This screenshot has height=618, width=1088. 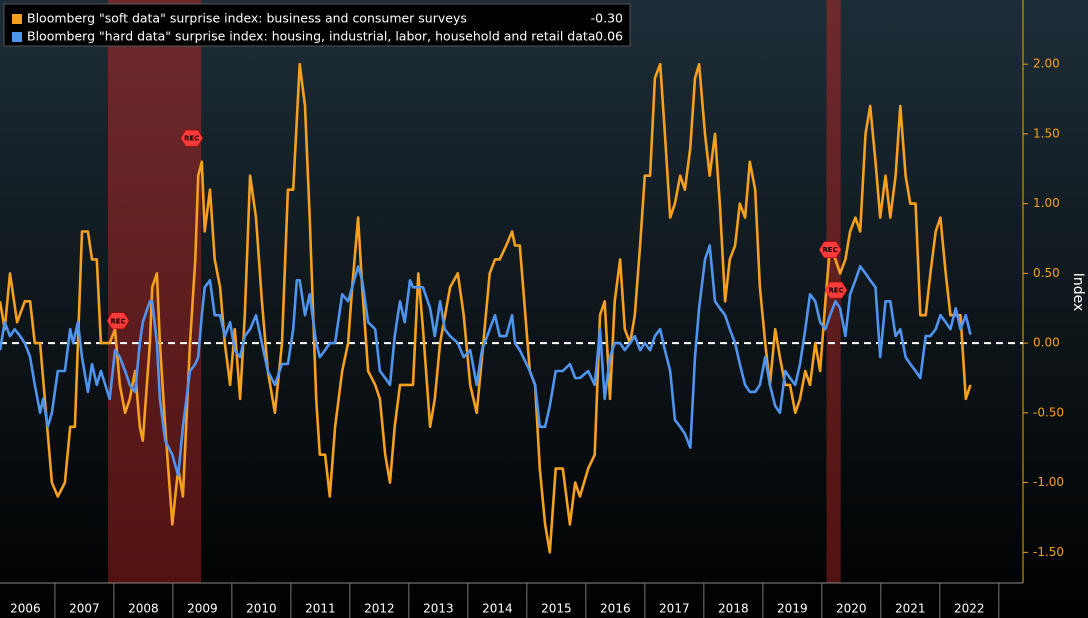 What do you see at coordinates (154, 291) in the screenshot?
I see `recession-band` at bounding box center [154, 291].